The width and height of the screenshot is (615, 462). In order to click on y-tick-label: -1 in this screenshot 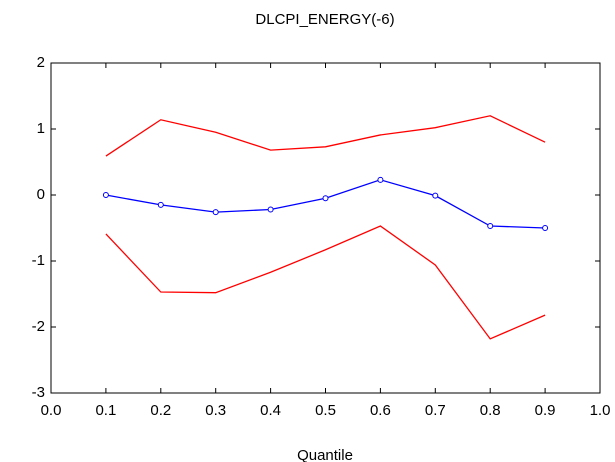, I will do `click(38, 260)`.